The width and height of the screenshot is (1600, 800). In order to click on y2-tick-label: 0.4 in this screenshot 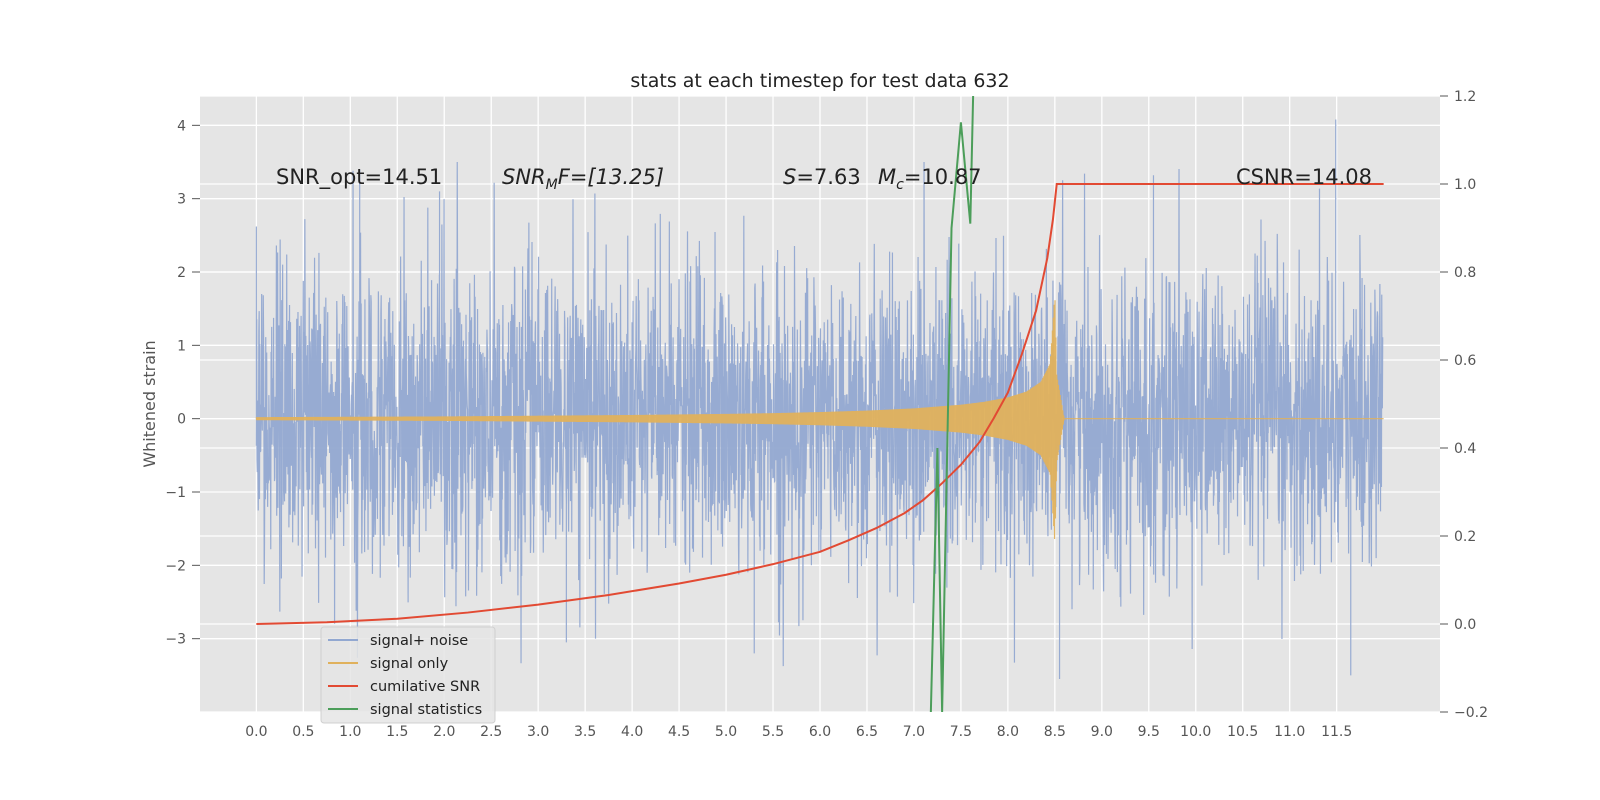, I will do `click(1465, 449)`.